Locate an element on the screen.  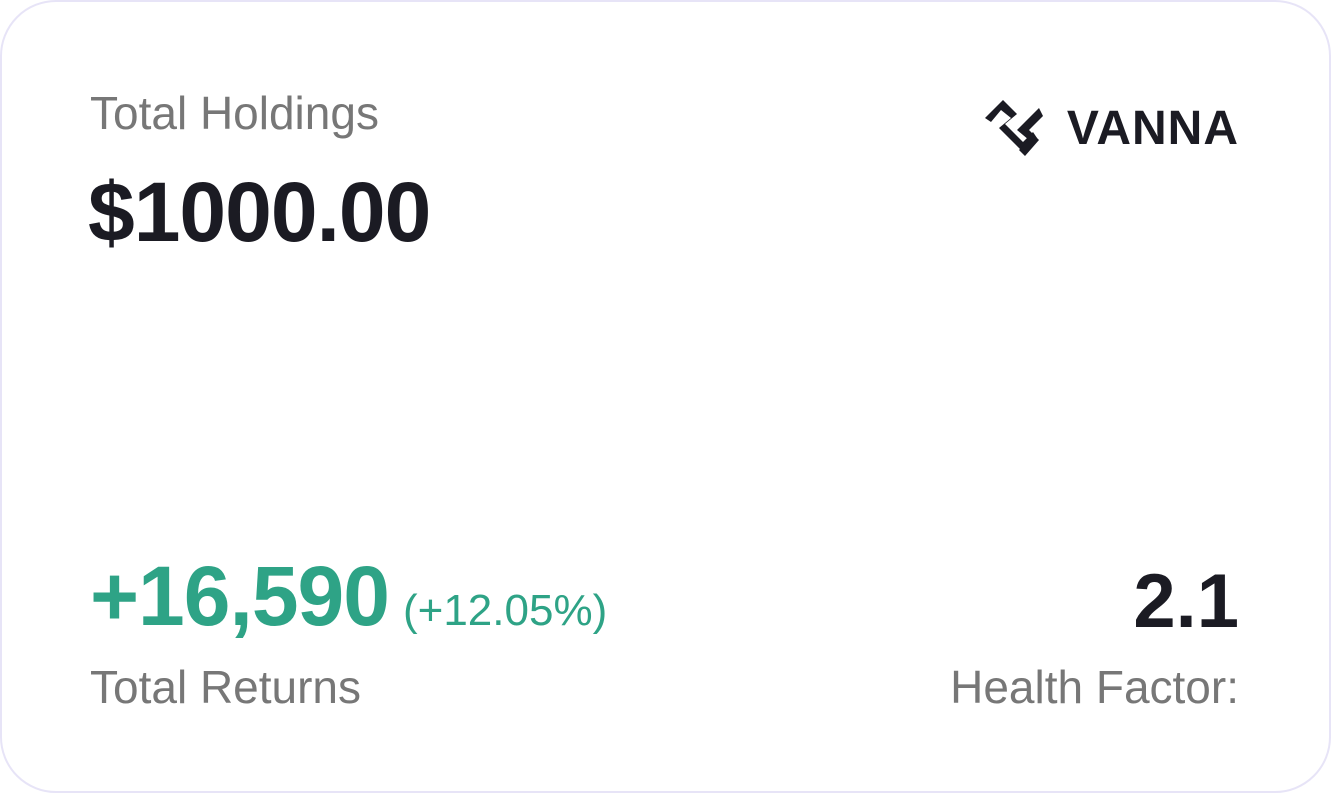
total-returns-percent: (+12.05%) is located at coordinates (505, 610).